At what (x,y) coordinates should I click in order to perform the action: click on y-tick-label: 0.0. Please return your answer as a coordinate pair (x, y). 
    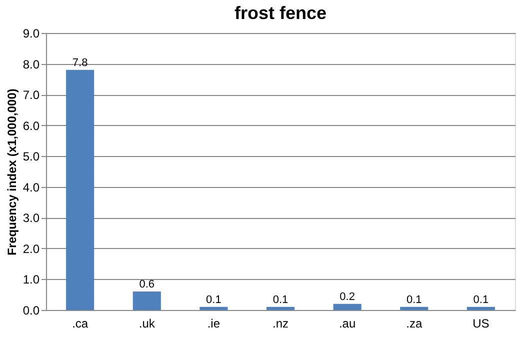
    Looking at the image, I should click on (31, 311).